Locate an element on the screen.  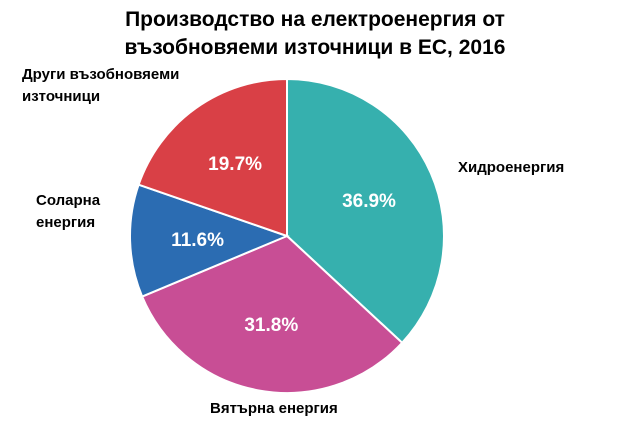
slice-label-other: Други възобновяеми източници is located at coordinates (100, 86).